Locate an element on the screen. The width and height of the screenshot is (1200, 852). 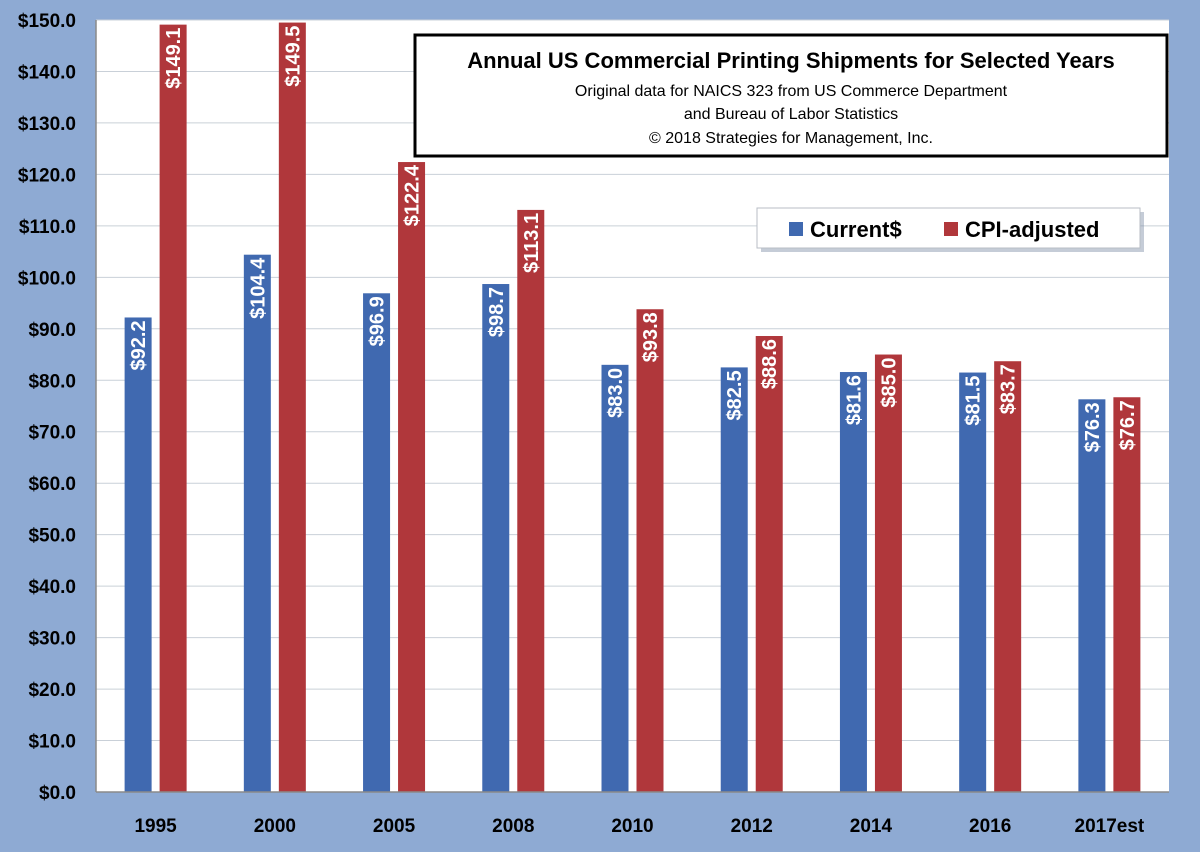
data-label: $83.0 is located at coordinates (616, 393).